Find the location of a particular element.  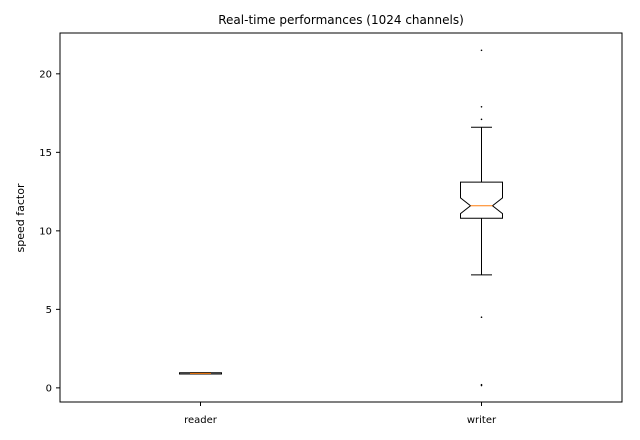

reader-box is located at coordinates (200, 373).